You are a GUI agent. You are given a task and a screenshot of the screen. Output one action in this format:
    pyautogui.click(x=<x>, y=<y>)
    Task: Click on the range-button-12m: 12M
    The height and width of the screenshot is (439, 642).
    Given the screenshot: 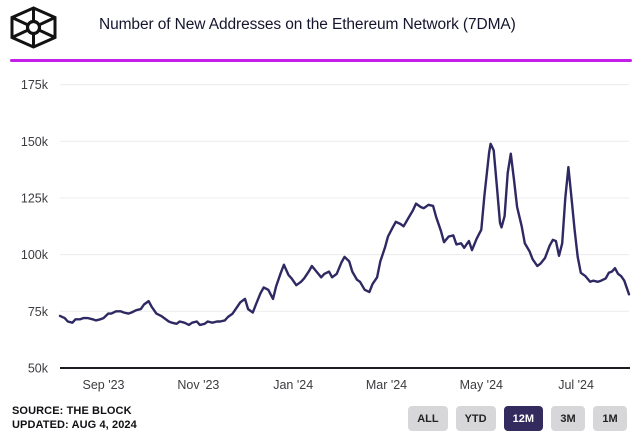 What is the action you would take?
    pyautogui.click(x=523, y=418)
    